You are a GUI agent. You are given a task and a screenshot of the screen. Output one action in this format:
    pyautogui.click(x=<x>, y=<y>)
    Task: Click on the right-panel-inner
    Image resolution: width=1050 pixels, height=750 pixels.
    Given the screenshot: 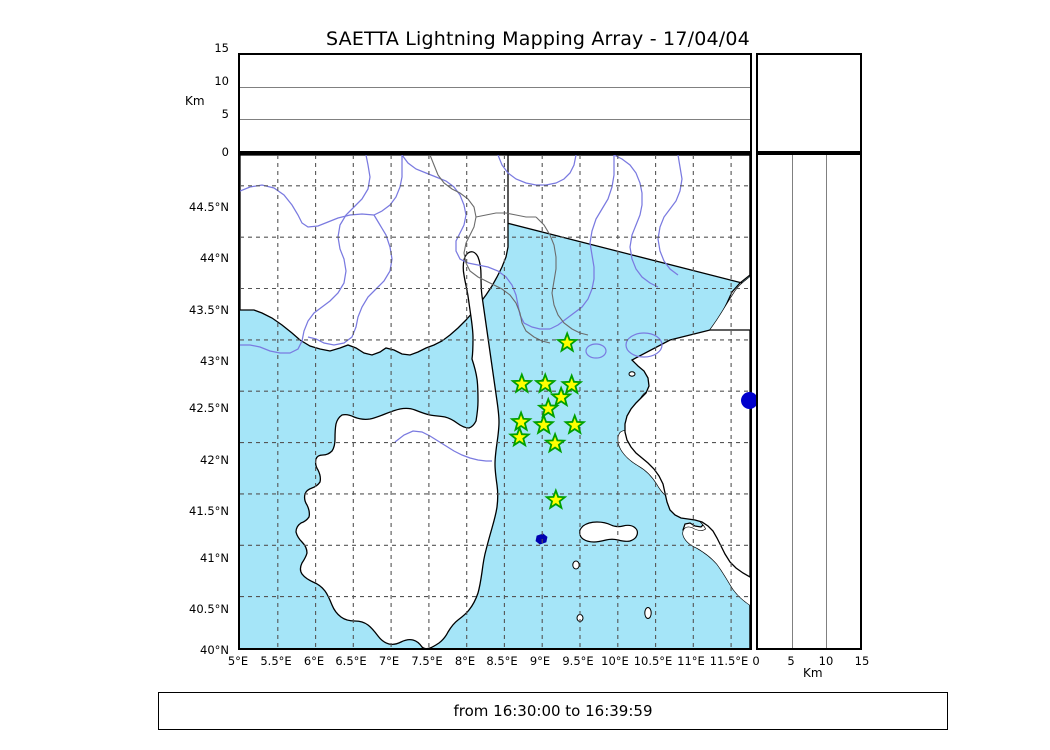 What is the action you would take?
    pyautogui.click(x=809, y=401)
    